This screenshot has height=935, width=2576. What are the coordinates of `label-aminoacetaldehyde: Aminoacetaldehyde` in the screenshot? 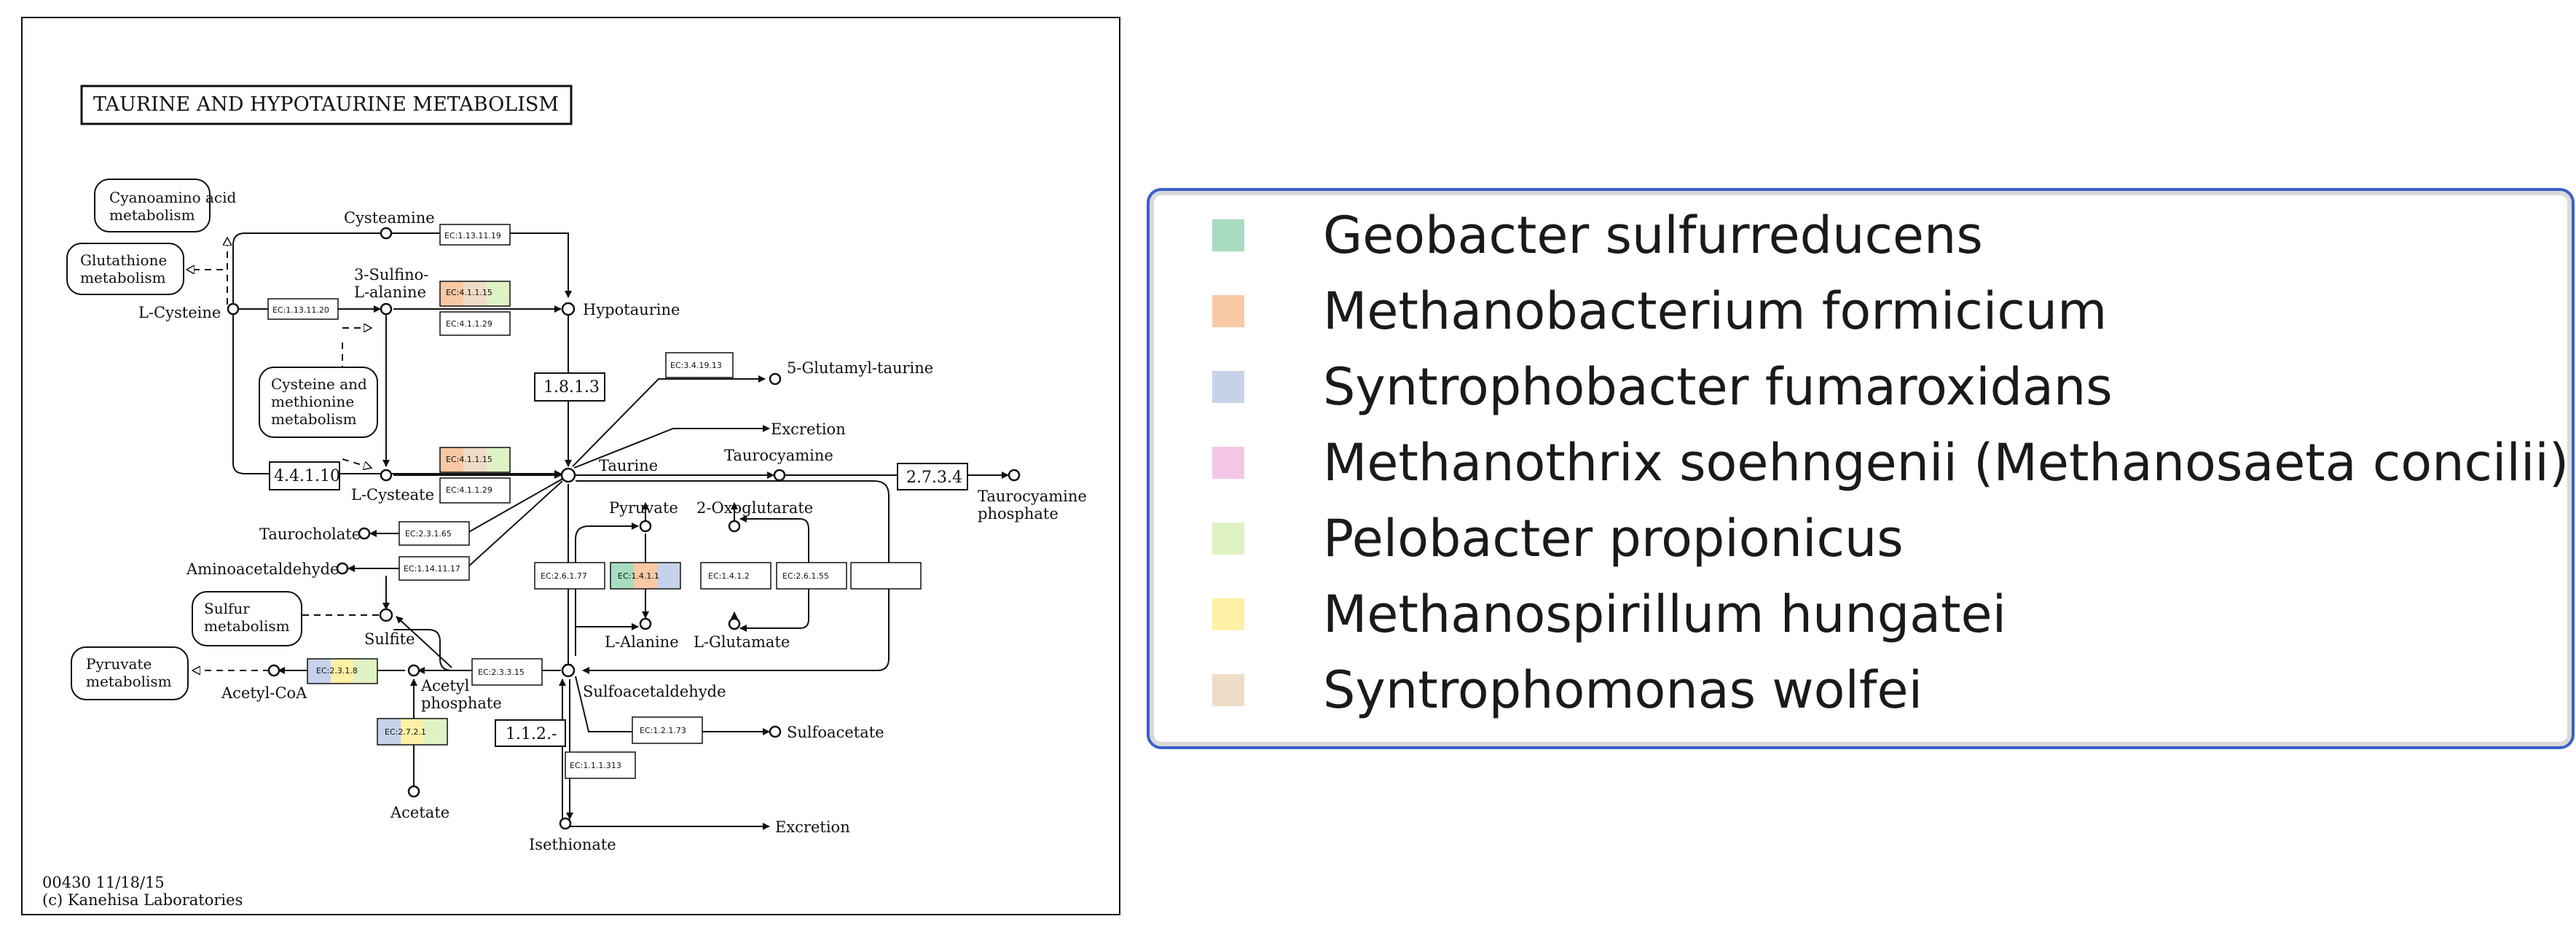 It's located at (262, 569).